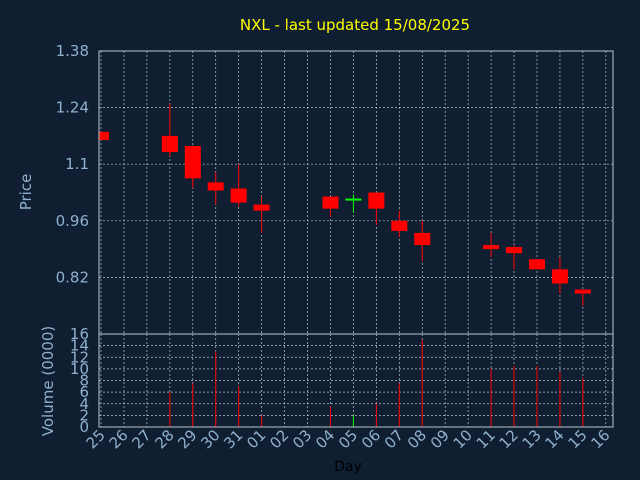 The image size is (640, 480). What do you see at coordinates (72, 221) in the screenshot?
I see `price-y-tick: 0.96` at bounding box center [72, 221].